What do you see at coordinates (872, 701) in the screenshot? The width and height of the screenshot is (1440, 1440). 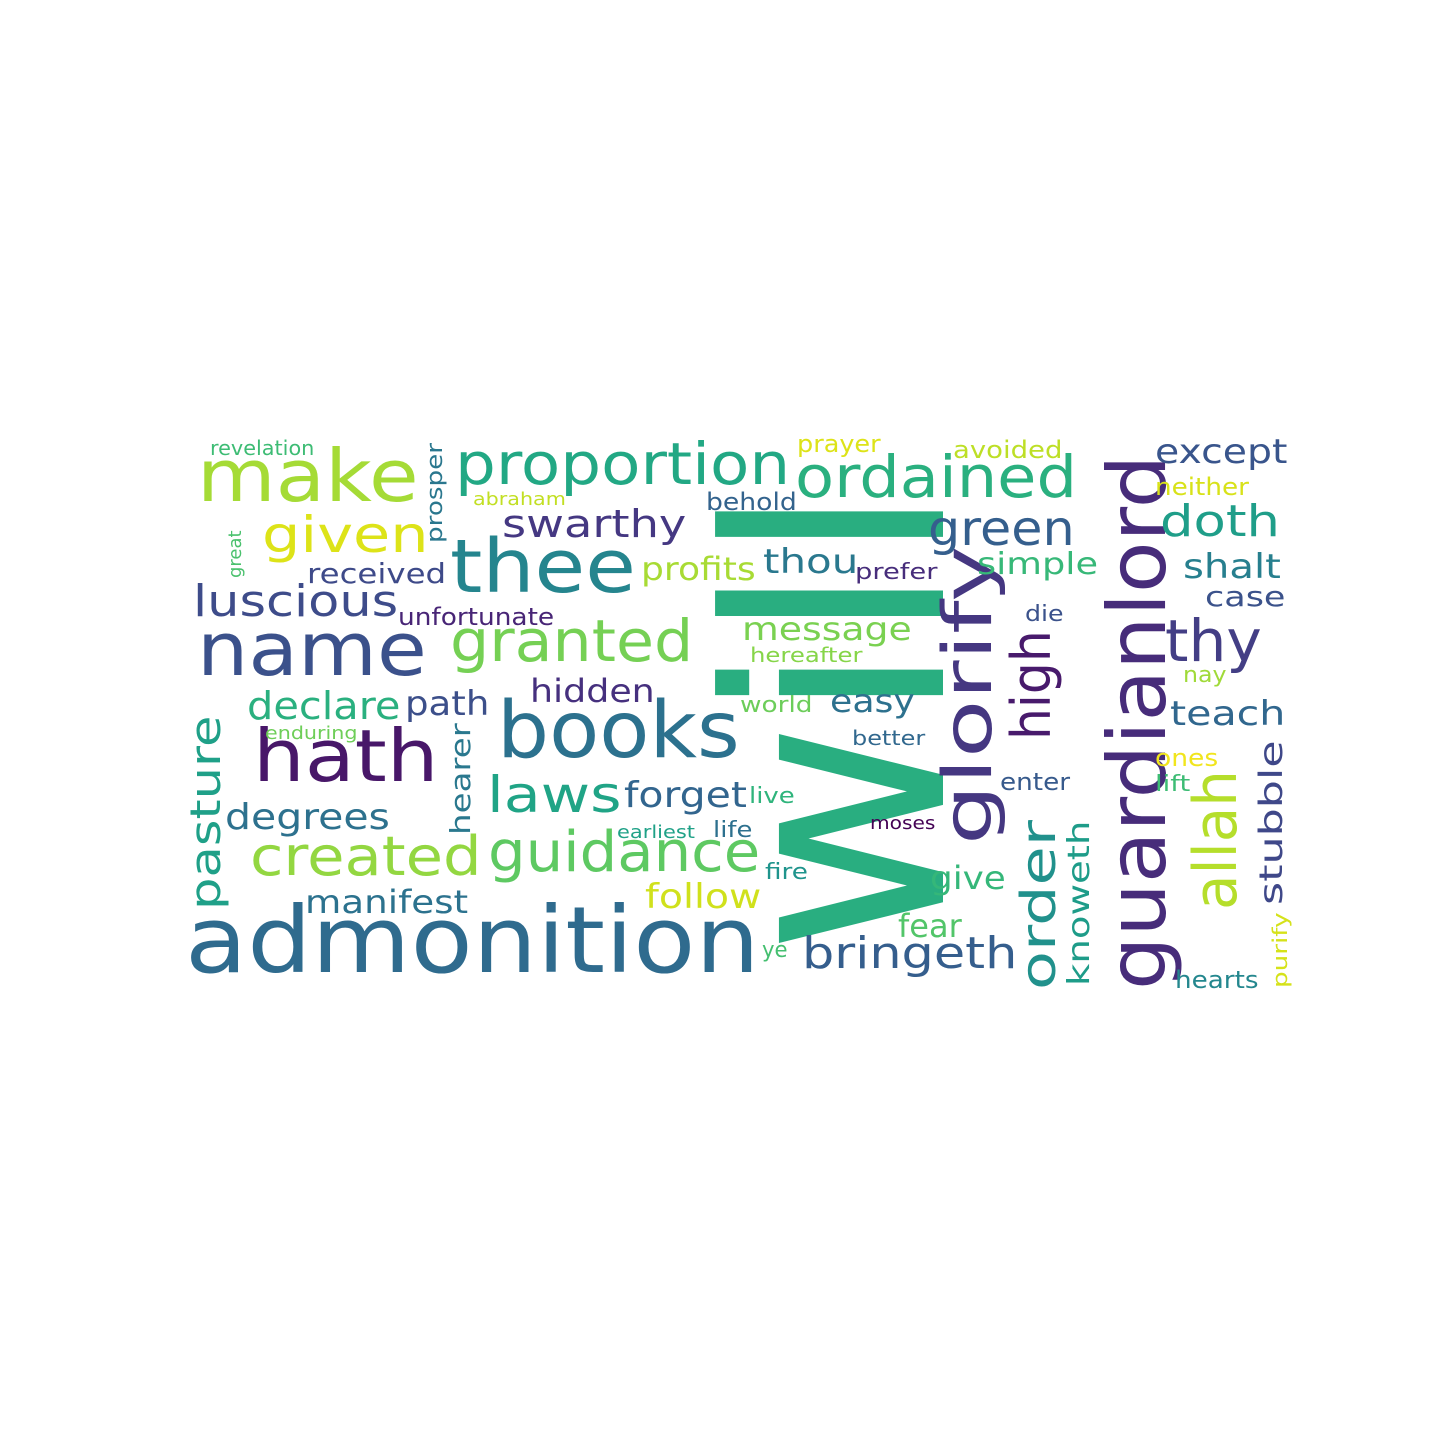 I see `word-easy: easy` at bounding box center [872, 701].